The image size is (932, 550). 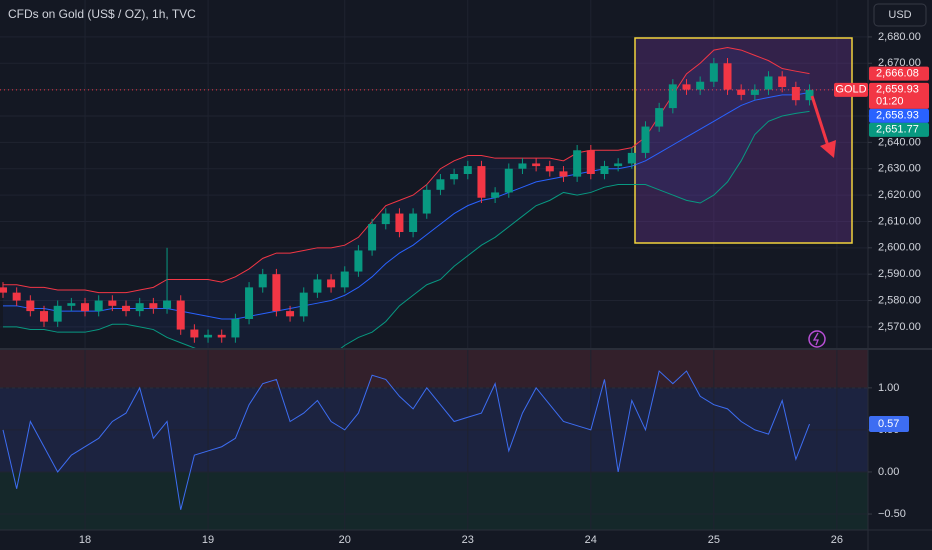 I want to click on chart-title: CFDs on Gold (US$ / OZ), 1h, TVC, so click(x=102, y=14).